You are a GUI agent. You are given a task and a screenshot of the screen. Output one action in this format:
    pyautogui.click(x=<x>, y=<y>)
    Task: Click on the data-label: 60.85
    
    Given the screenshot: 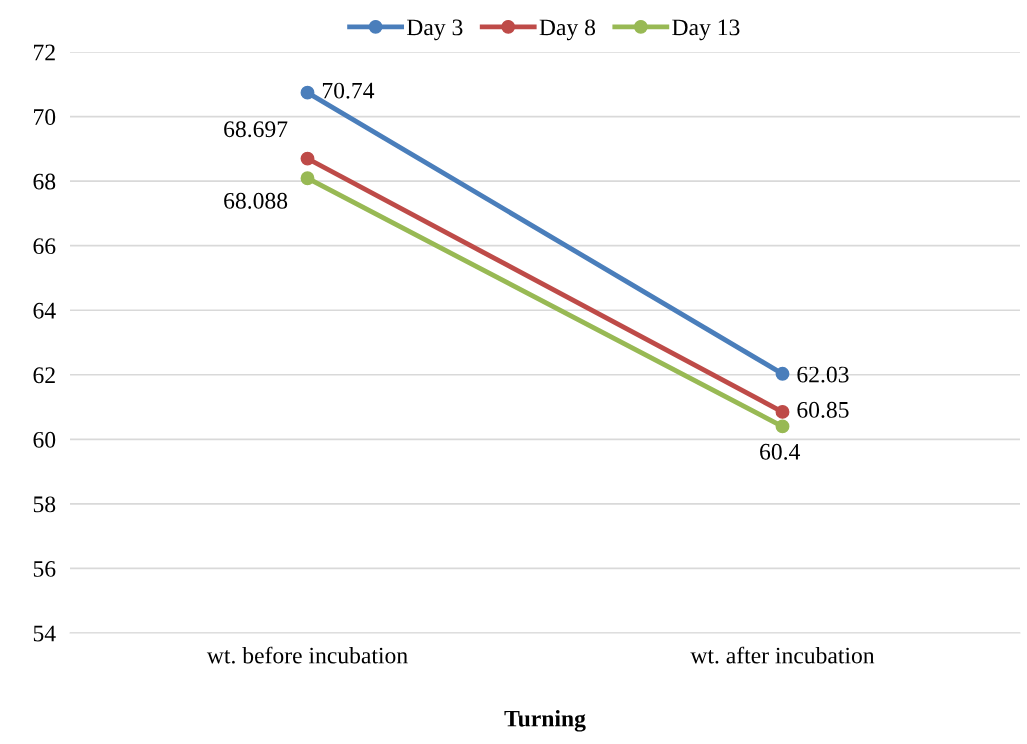 What is the action you would take?
    pyautogui.click(x=823, y=409)
    